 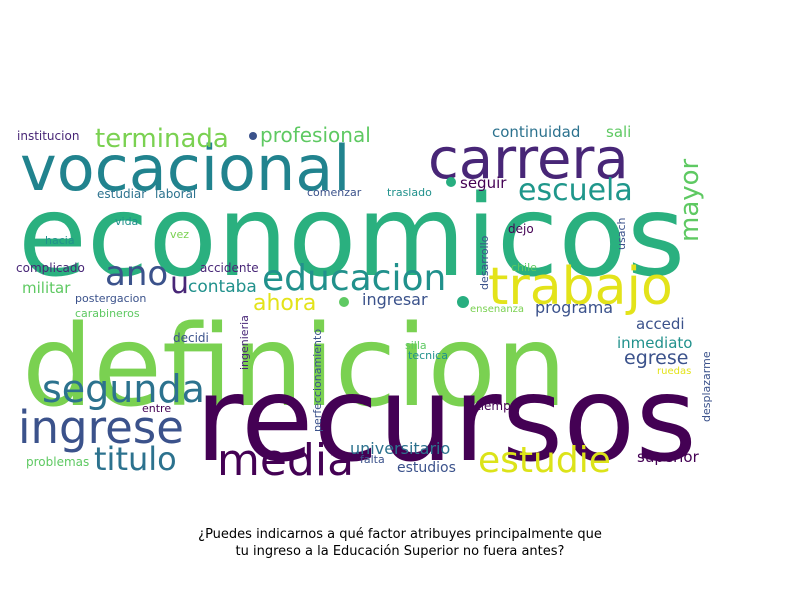 I want to click on word-profesional: profesional, so click(x=315, y=135).